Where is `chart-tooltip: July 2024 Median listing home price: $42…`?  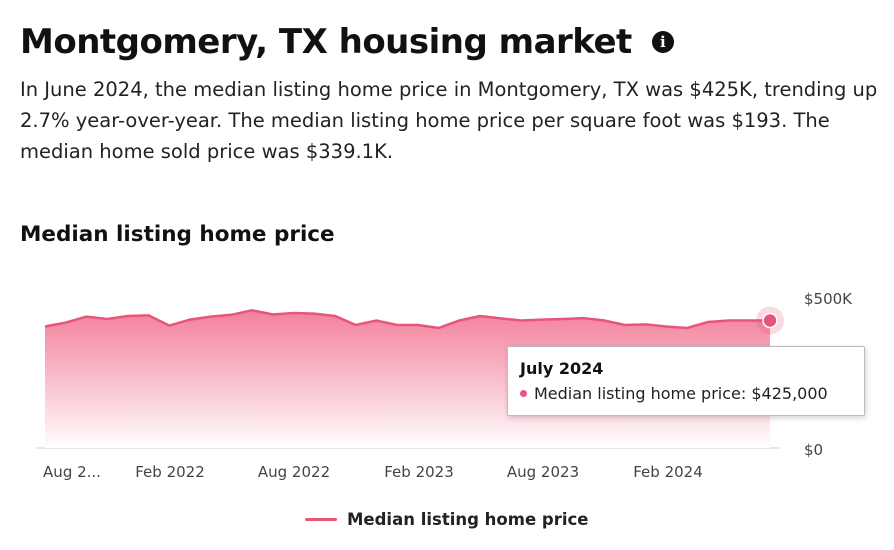
chart-tooltip: July 2024 Median listing home price: $42… is located at coordinates (686, 381).